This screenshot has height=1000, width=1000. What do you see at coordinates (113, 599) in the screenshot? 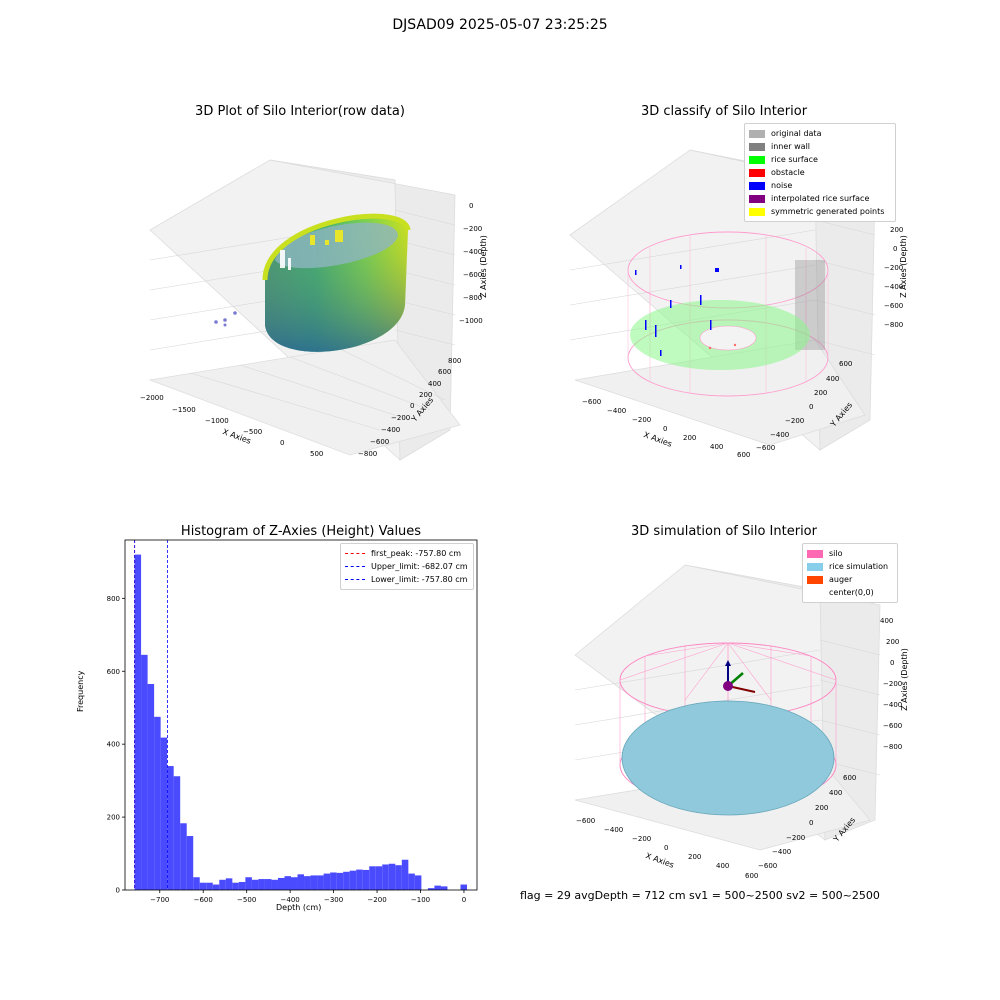
I see `y-tick-label: 800` at bounding box center [113, 599].